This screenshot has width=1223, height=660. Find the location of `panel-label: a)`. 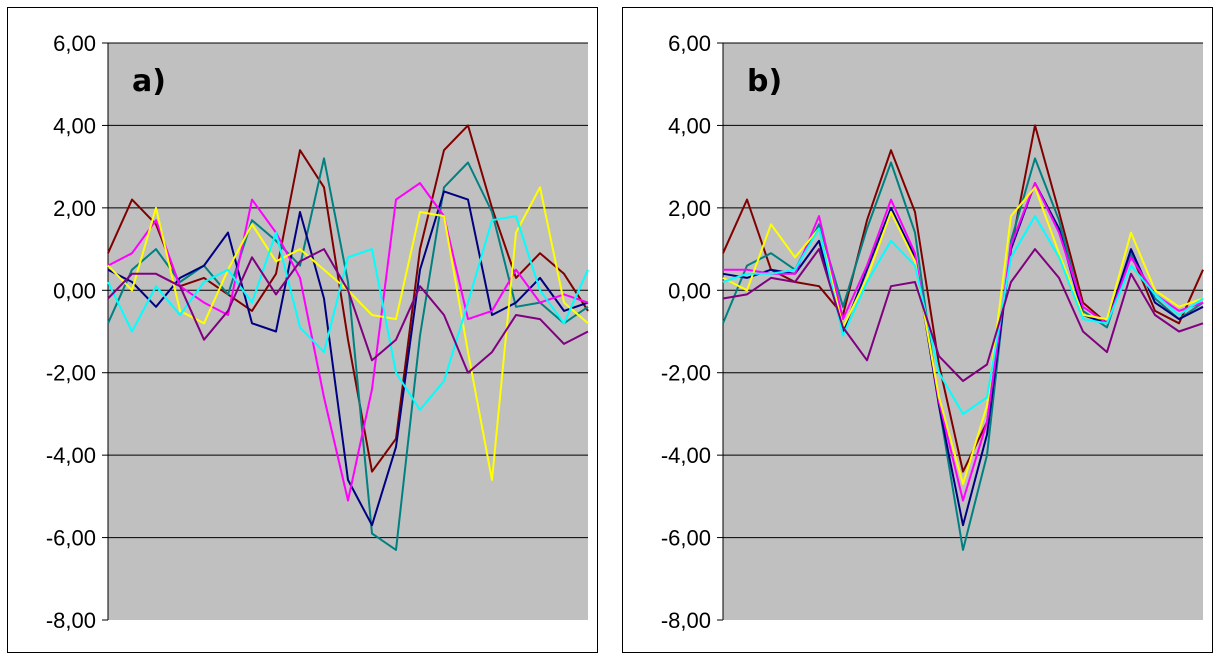

panel-label: a) is located at coordinates (149, 81).